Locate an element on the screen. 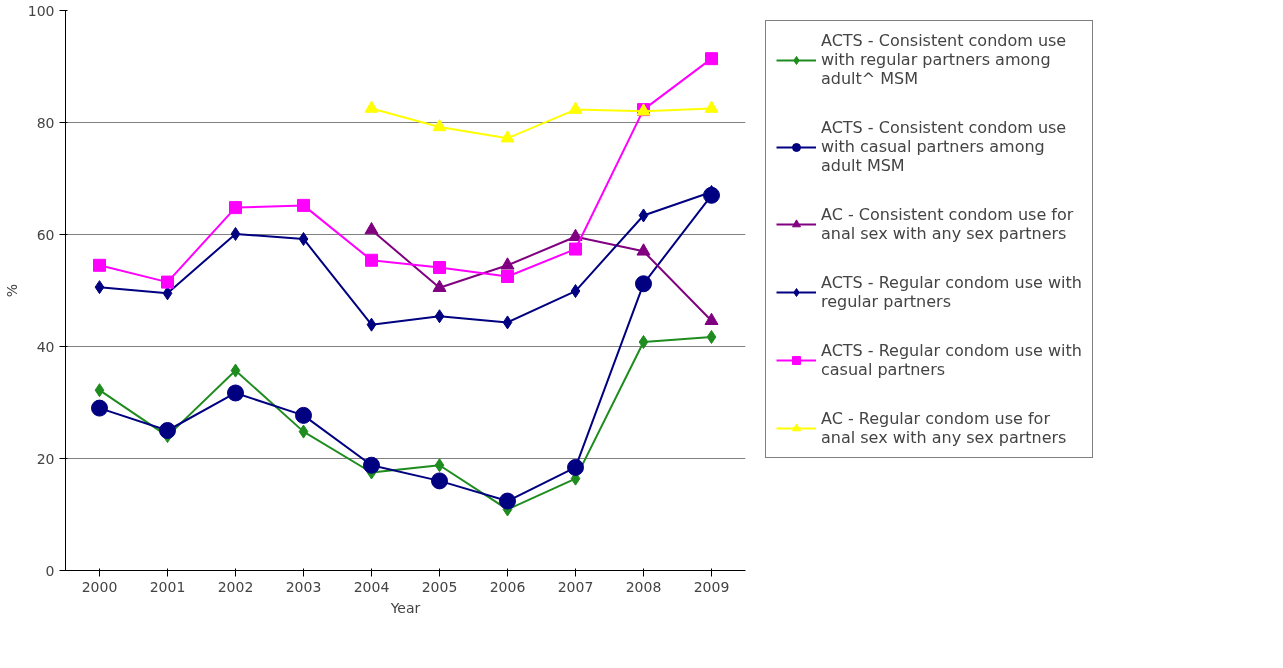 The height and width of the screenshot is (668, 1283). y-tick-label: 0 is located at coordinates (50, 570).